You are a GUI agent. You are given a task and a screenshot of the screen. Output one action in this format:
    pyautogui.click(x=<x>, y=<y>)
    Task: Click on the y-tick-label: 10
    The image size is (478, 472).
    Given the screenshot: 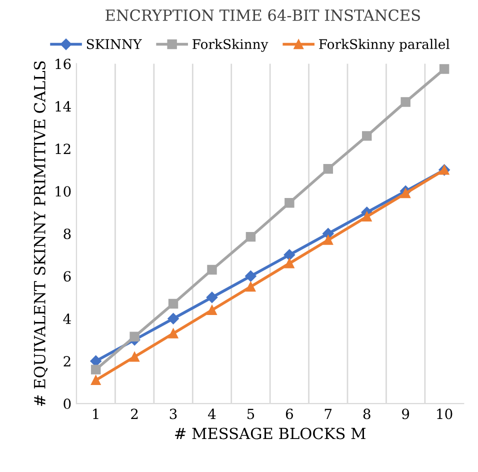 What is the action you would take?
    pyautogui.click(x=63, y=191)
    